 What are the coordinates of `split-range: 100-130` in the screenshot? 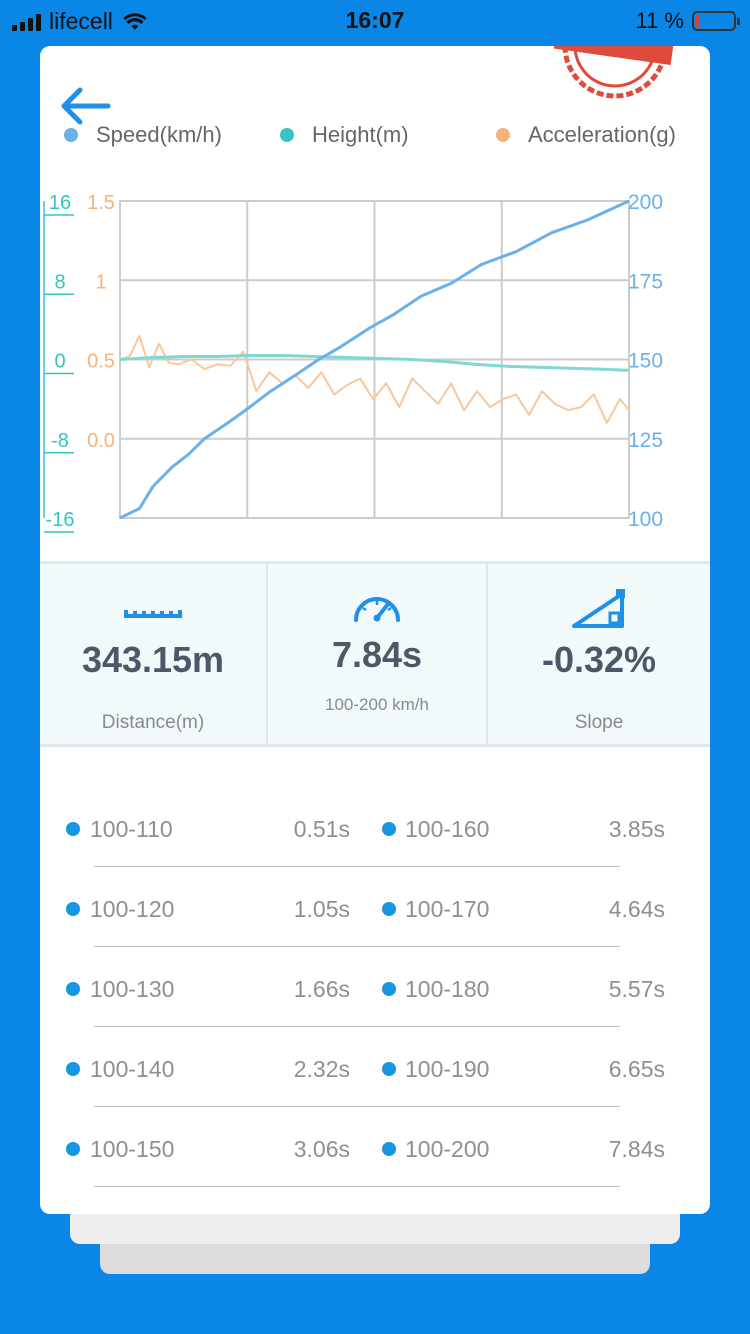 It's located at (132, 989).